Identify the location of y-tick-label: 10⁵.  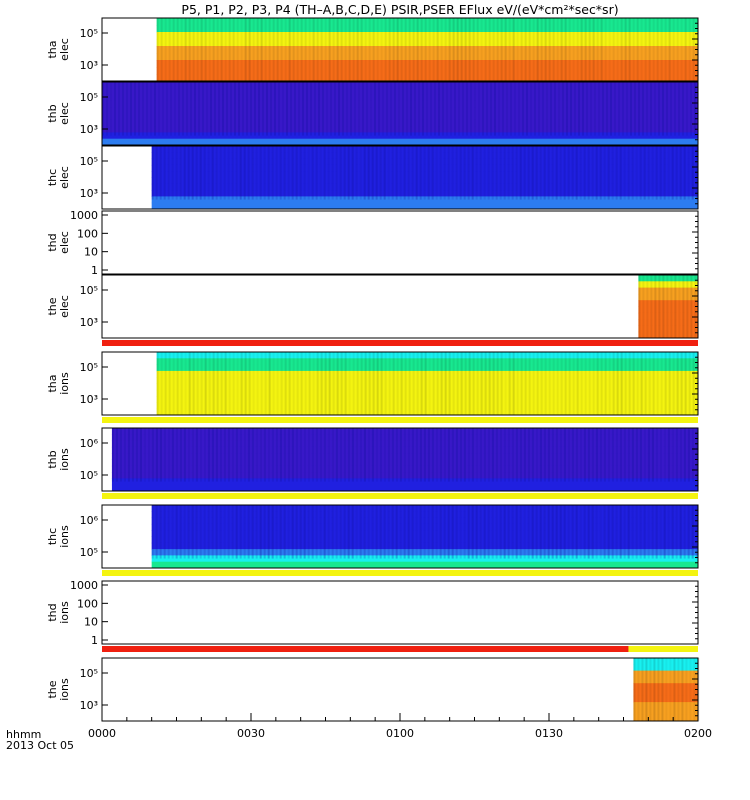
(89, 97).